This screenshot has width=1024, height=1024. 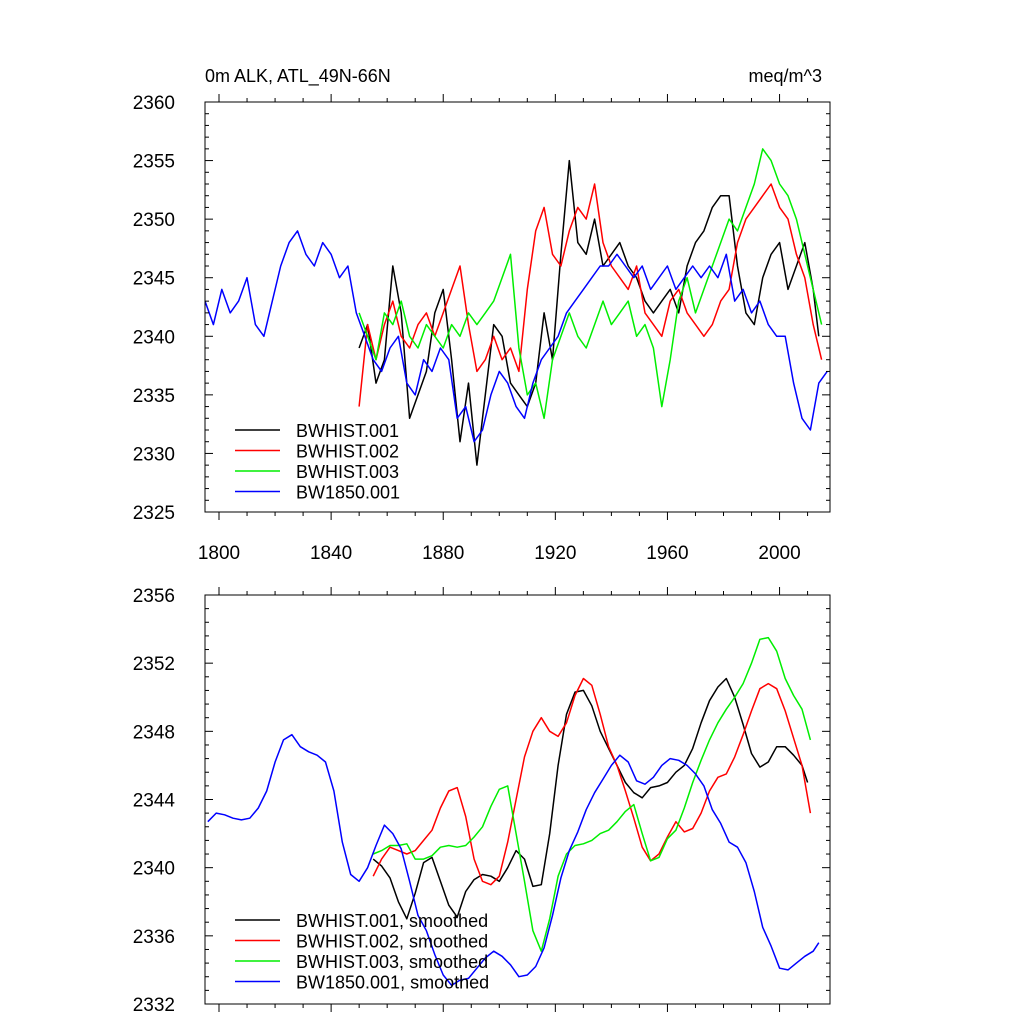 What do you see at coordinates (154, 1005) in the screenshot?
I see `y-tick-label: 2332` at bounding box center [154, 1005].